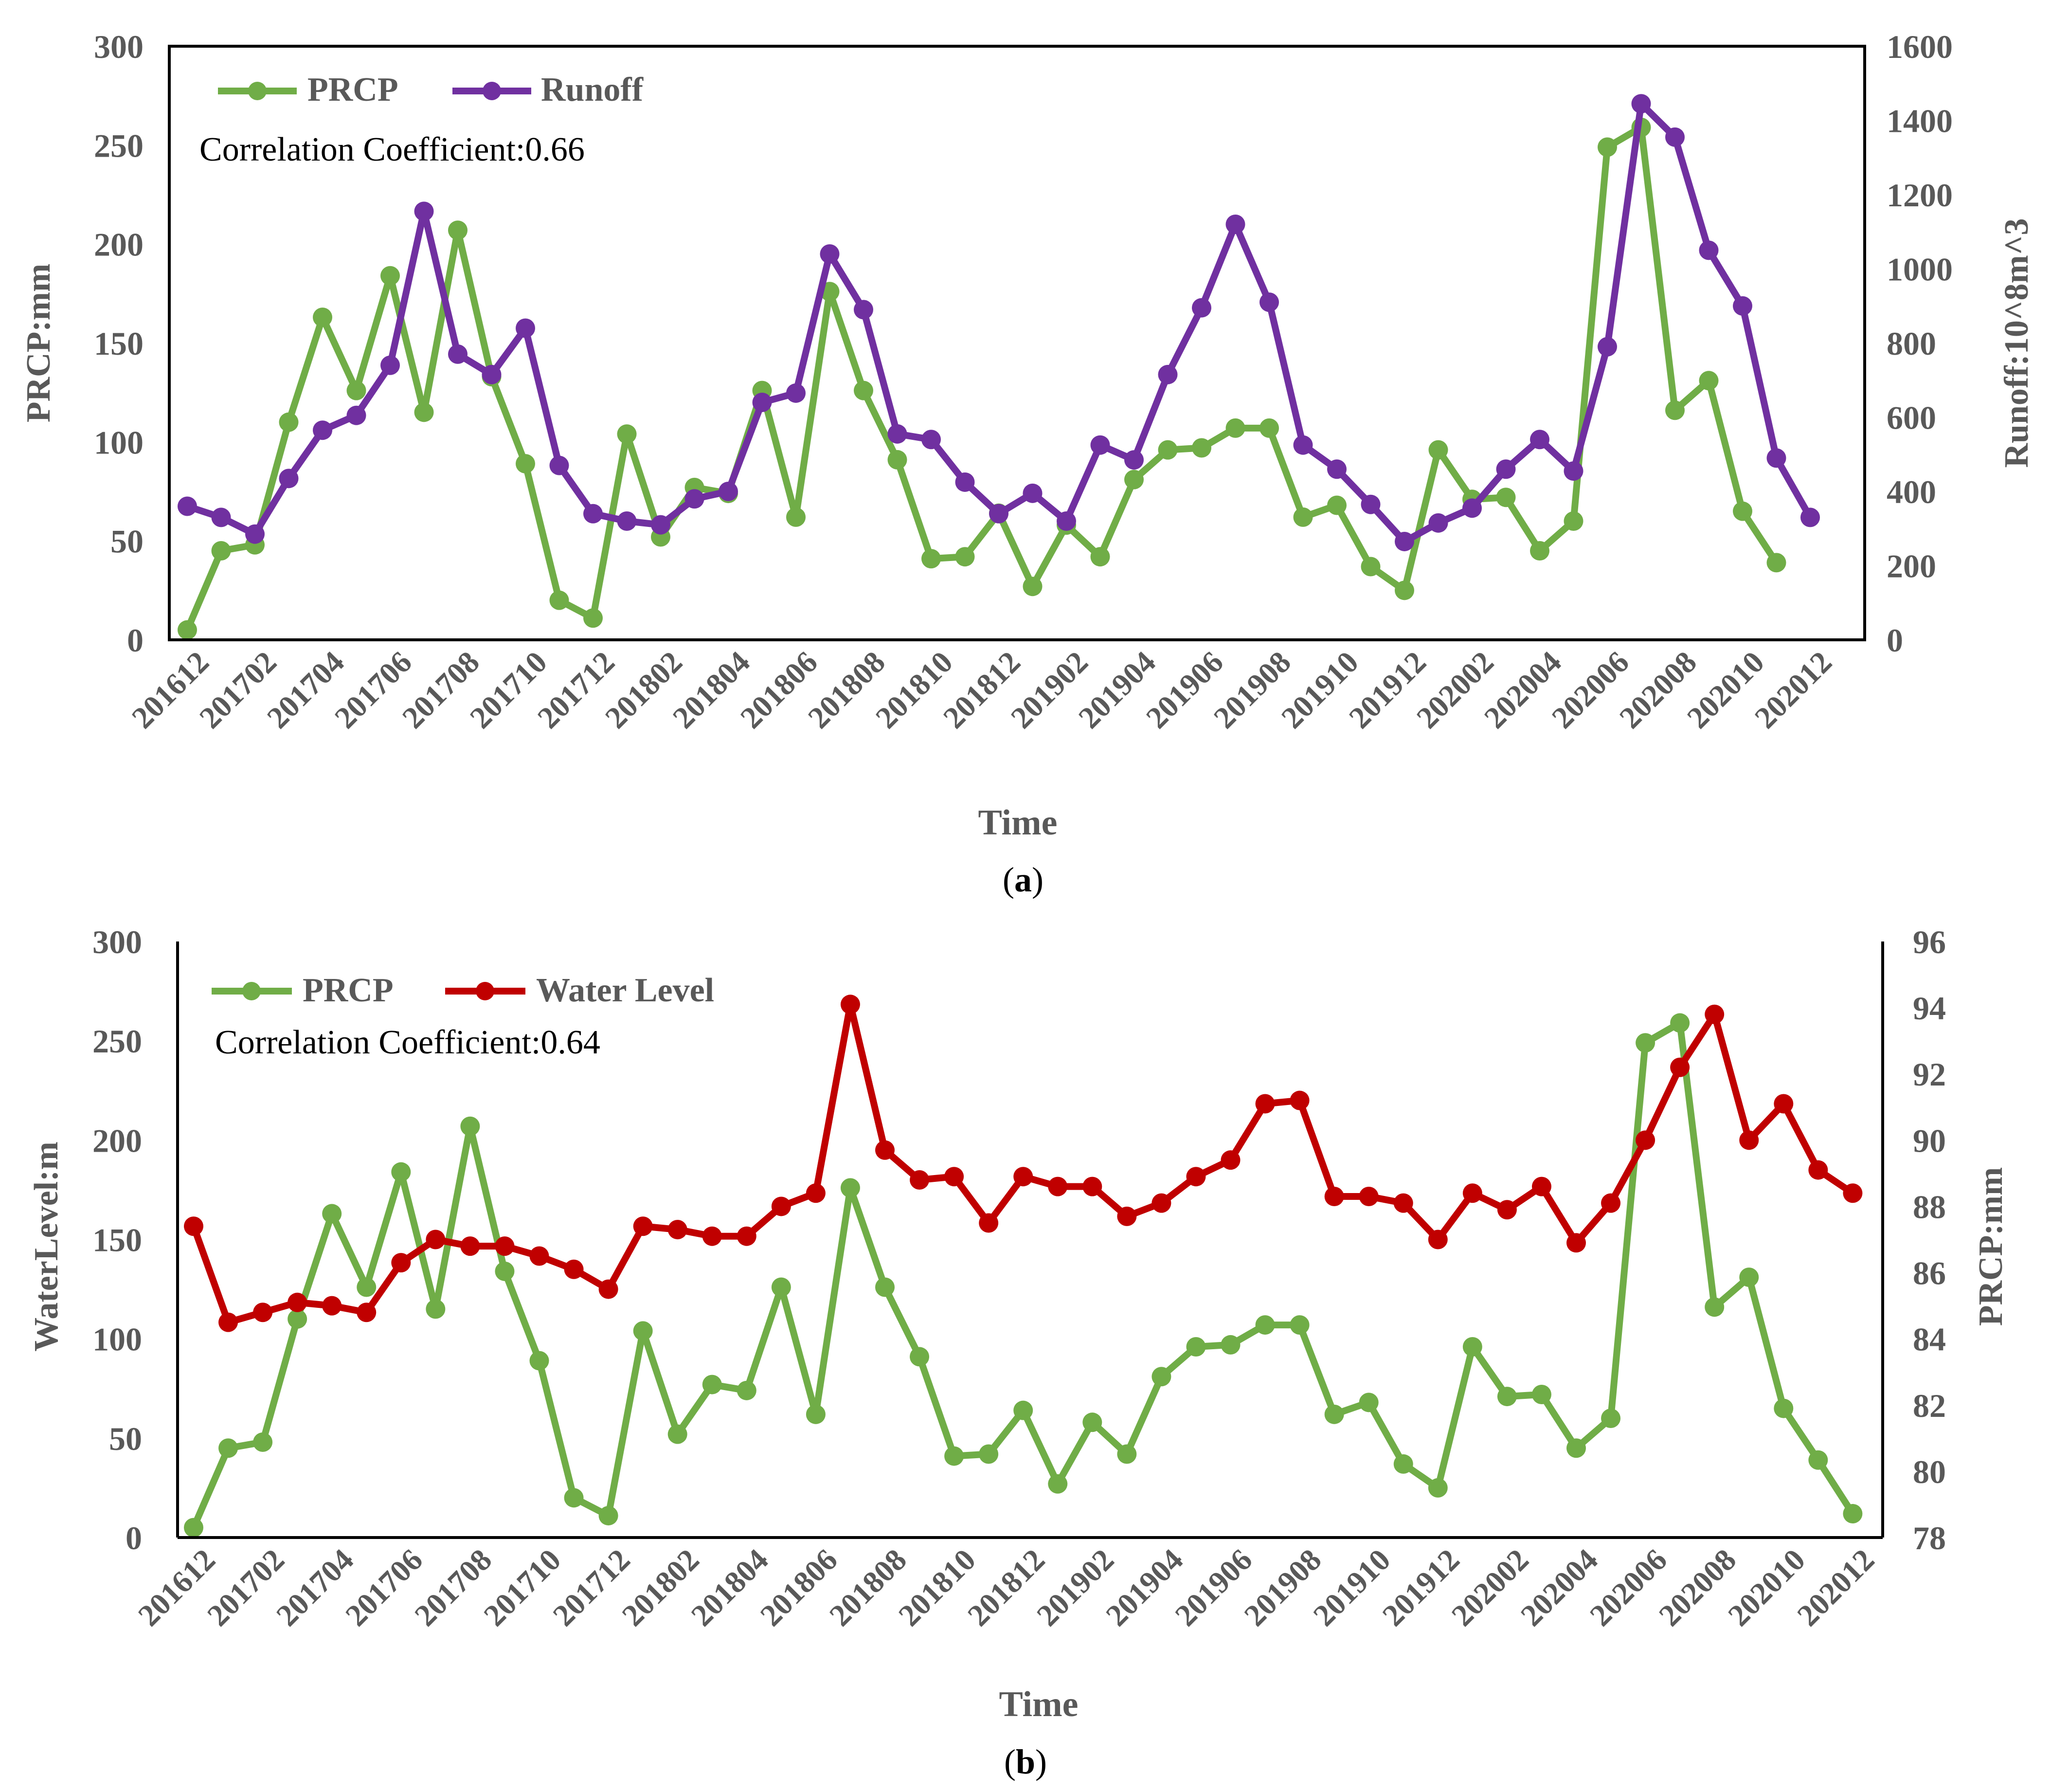  I want to click on panel-a-y-left-label: PRCP:mm, so click(38, 343).